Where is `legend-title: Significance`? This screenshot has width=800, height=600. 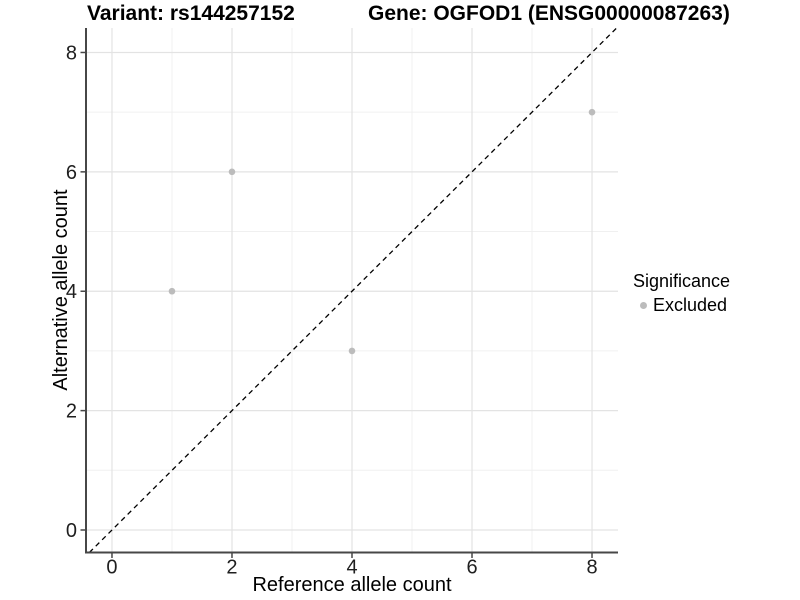
legend-title: Significance is located at coordinates (682, 281).